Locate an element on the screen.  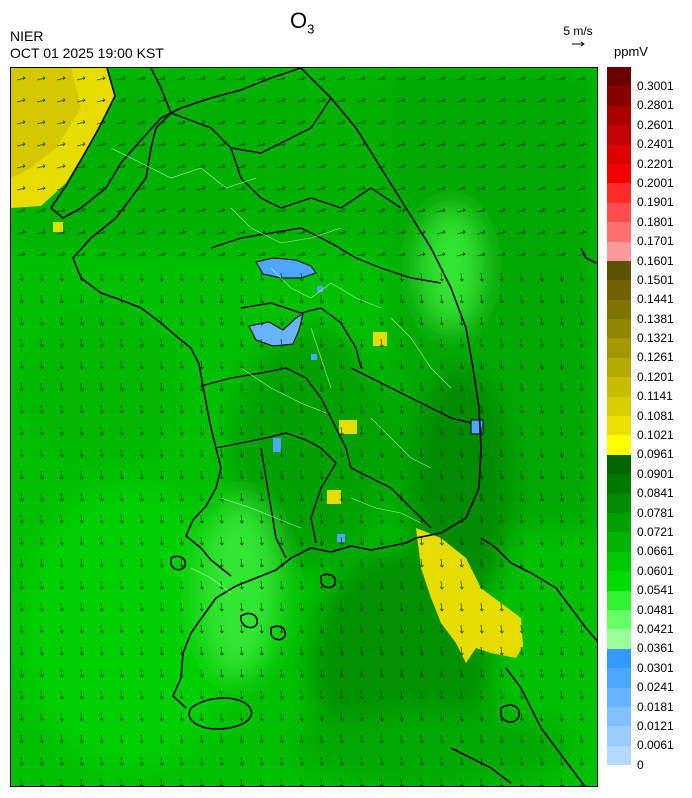
legend-swatch: 0.1801 is located at coordinates (640, 215).